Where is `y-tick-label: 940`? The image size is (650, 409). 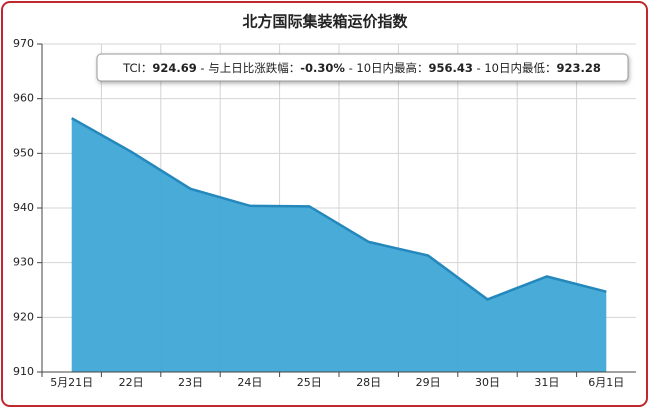
y-tick-label: 940 is located at coordinates (23, 207).